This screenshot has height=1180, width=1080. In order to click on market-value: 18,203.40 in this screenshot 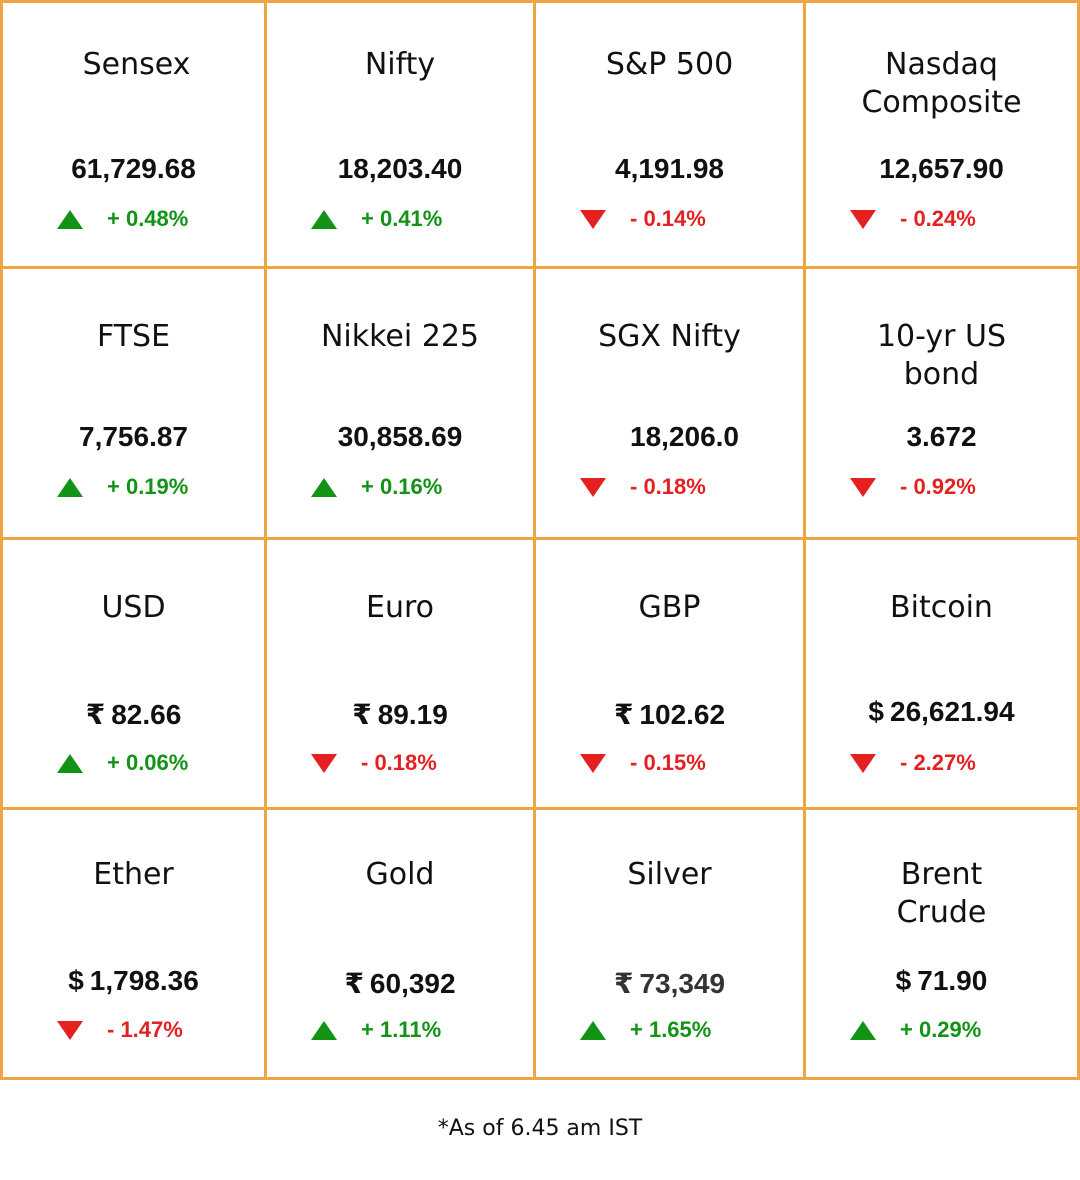, I will do `click(400, 168)`.